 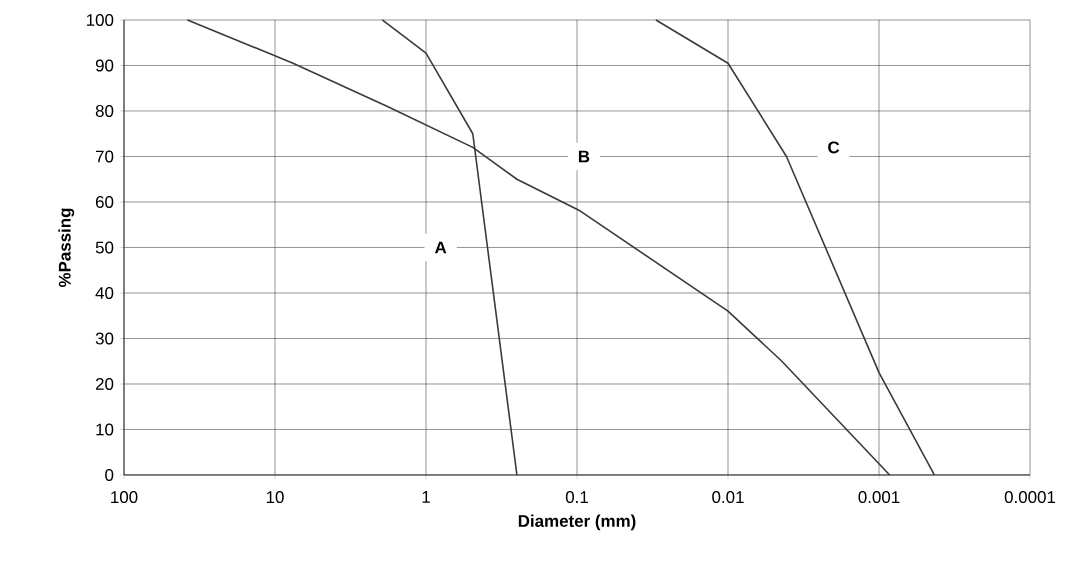 I want to click on x-axis-title: Diameter (mm), so click(x=577, y=522).